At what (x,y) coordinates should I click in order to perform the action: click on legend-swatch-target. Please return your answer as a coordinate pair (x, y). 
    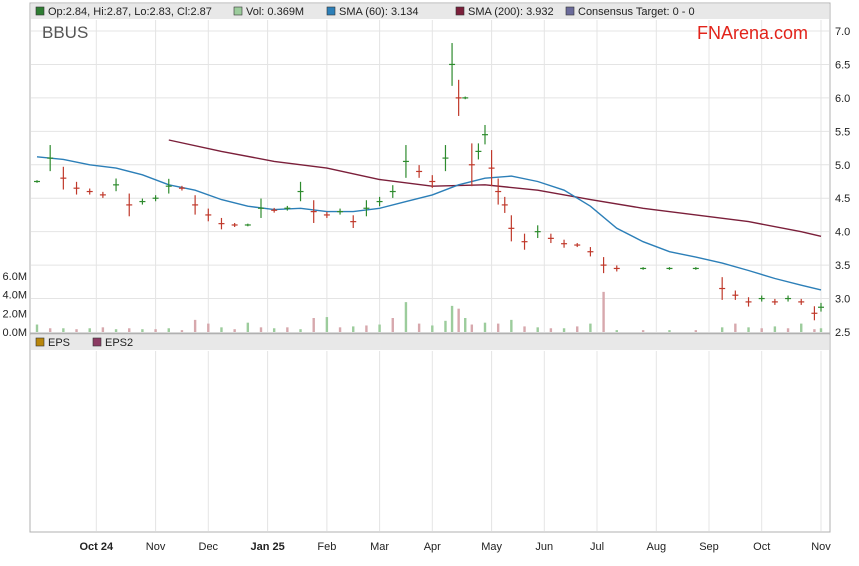
    Looking at the image, I should click on (570, 11).